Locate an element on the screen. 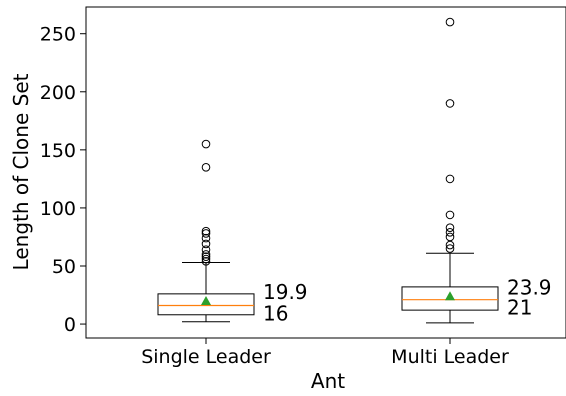  y-tick-label: 250 is located at coordinates (58, 35).